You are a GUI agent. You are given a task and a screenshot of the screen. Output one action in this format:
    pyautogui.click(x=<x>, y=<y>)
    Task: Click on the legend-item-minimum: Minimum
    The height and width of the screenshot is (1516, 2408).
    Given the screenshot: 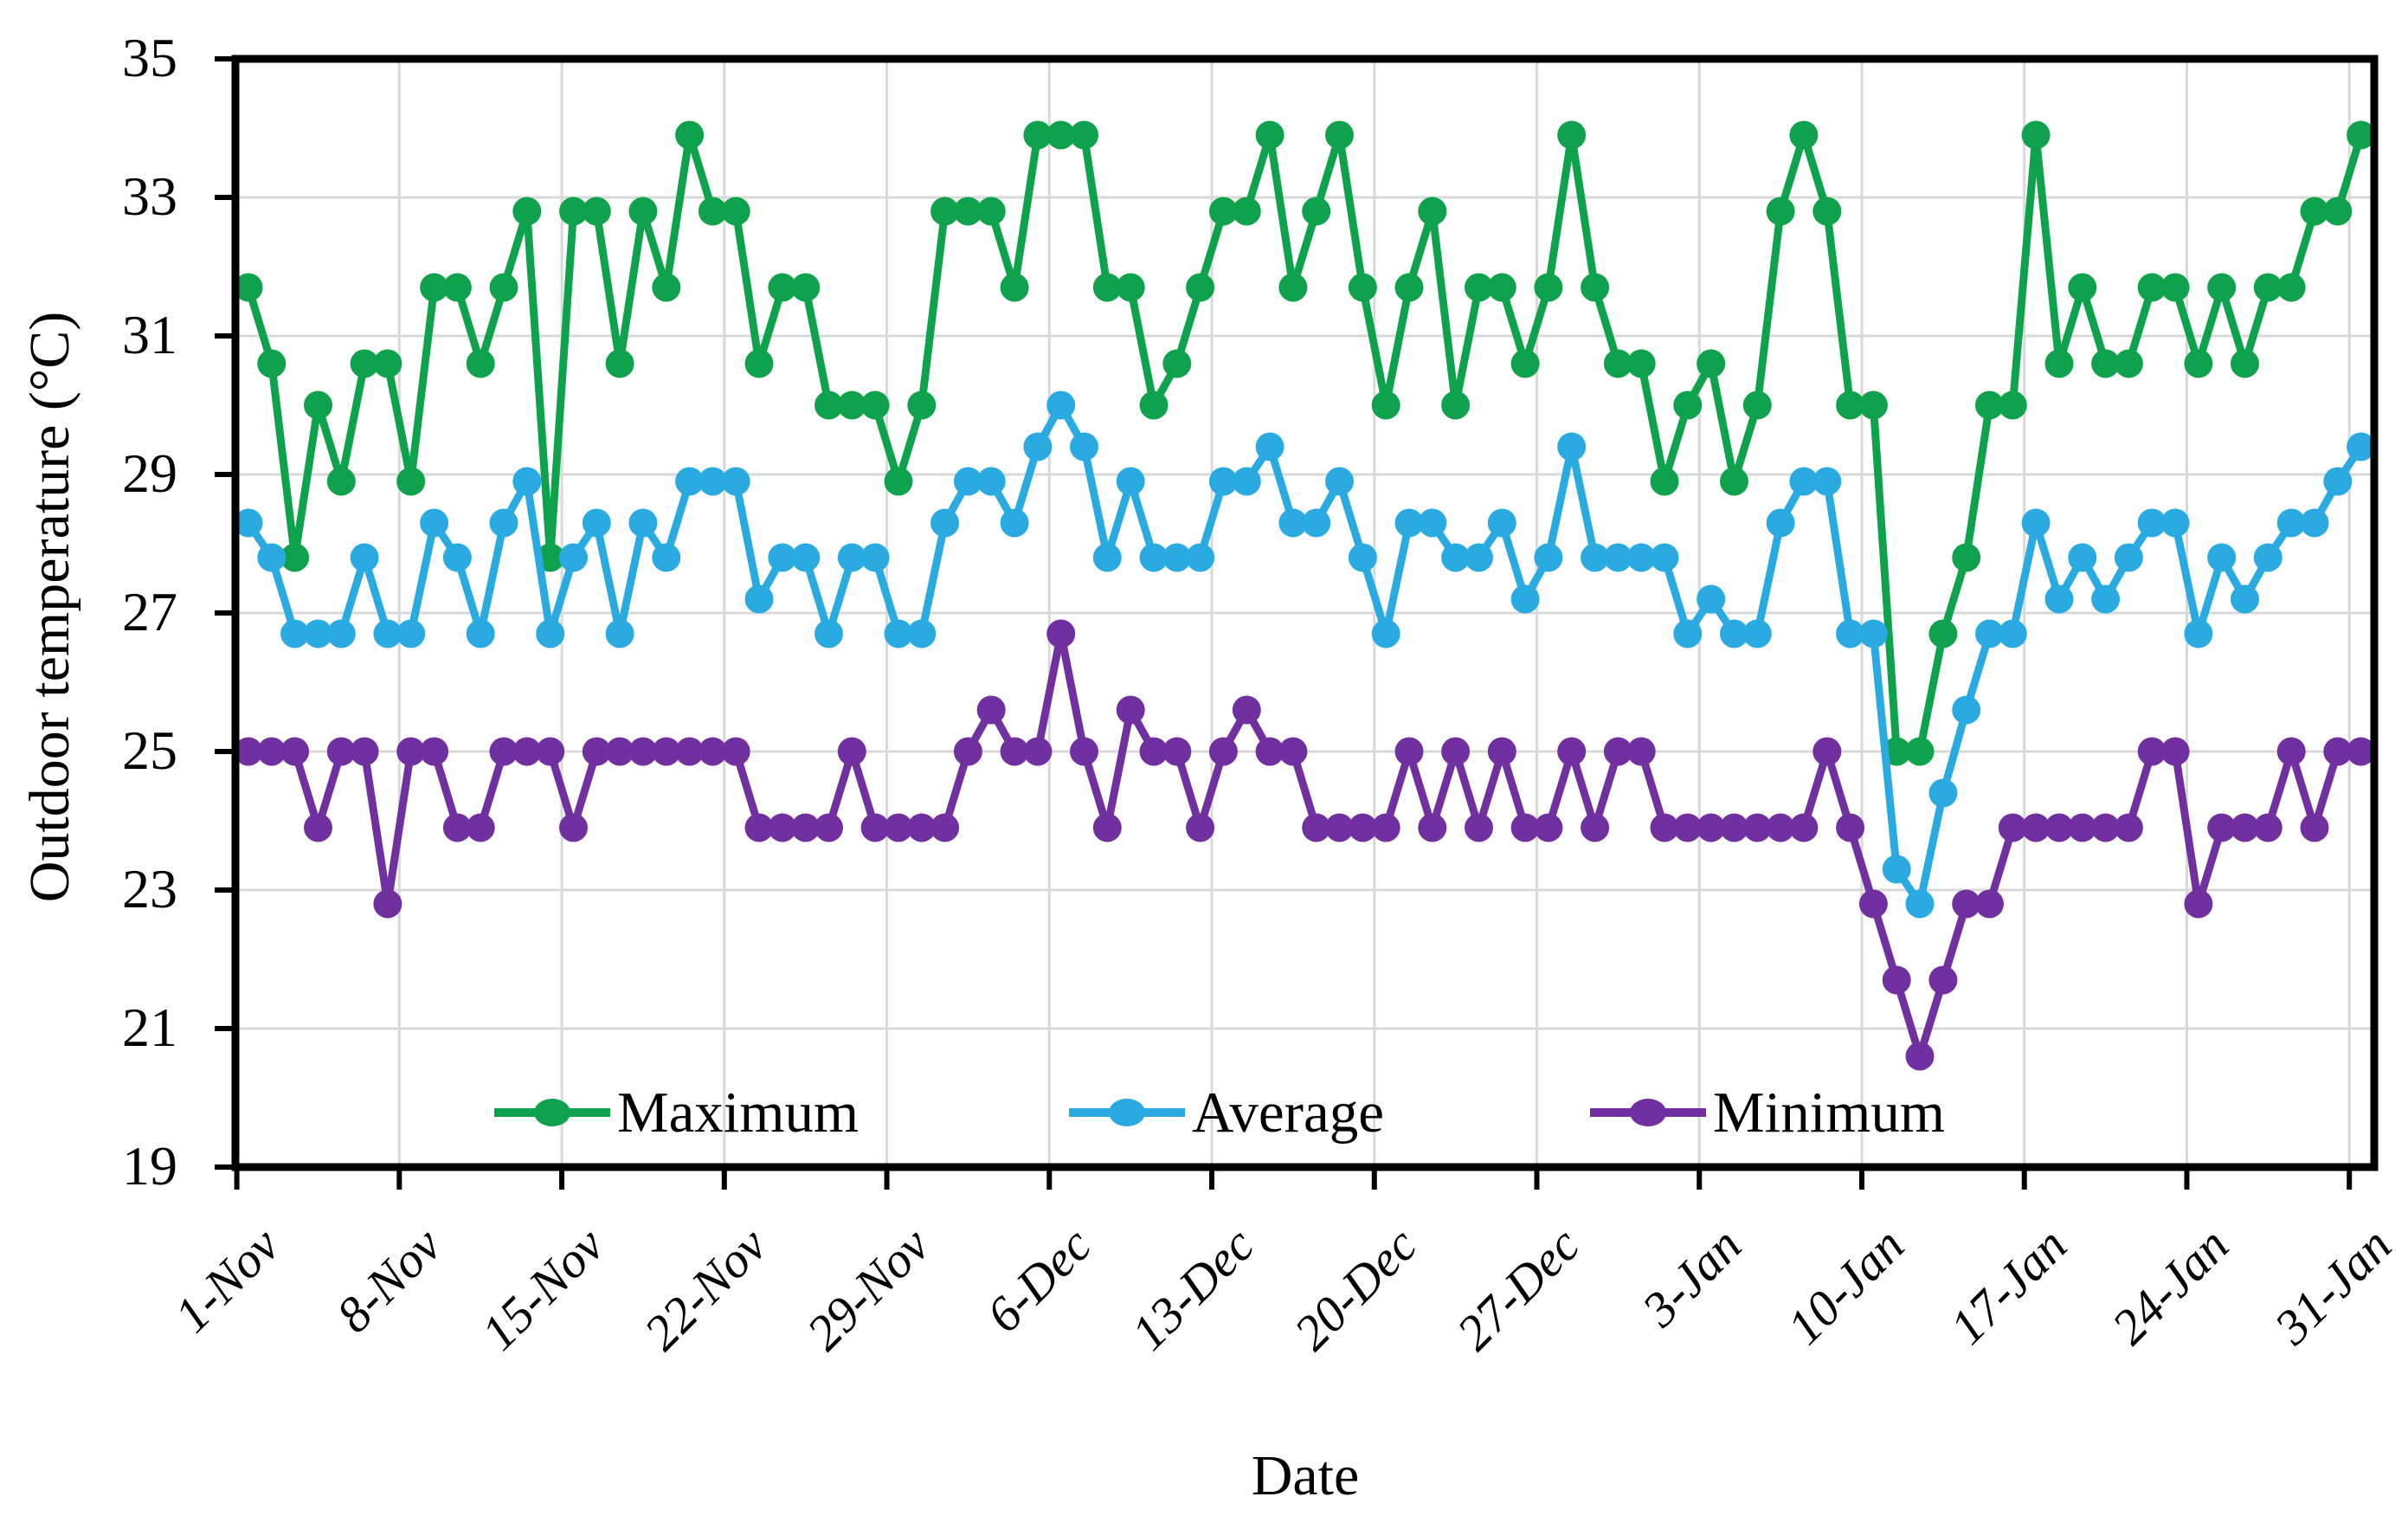 What is the action you would take?
    pyautogui.click(x=1767, y=1112)
    